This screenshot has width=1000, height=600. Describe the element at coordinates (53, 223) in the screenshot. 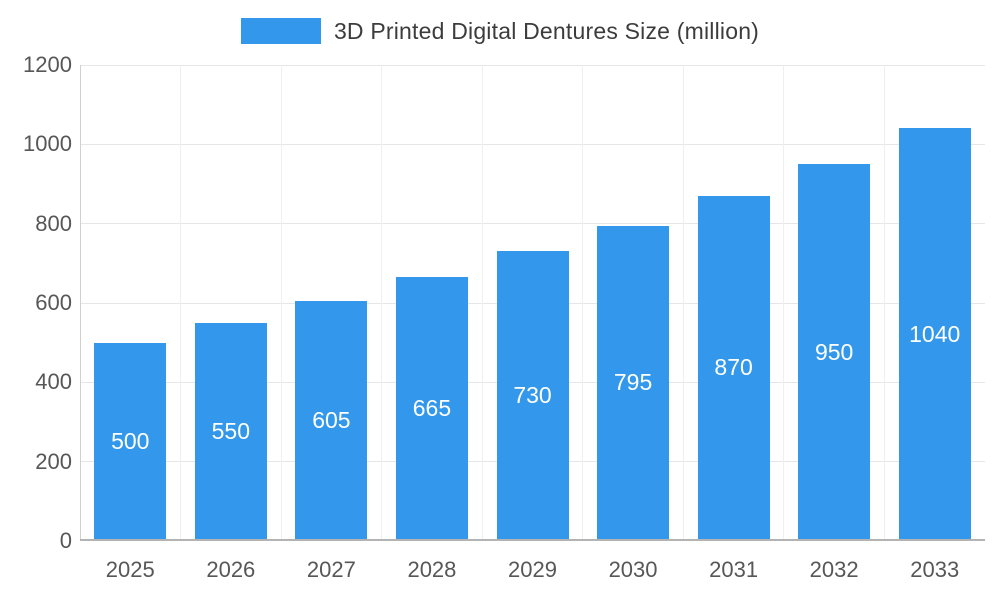

I see `y-tick-label: 800` at that location.